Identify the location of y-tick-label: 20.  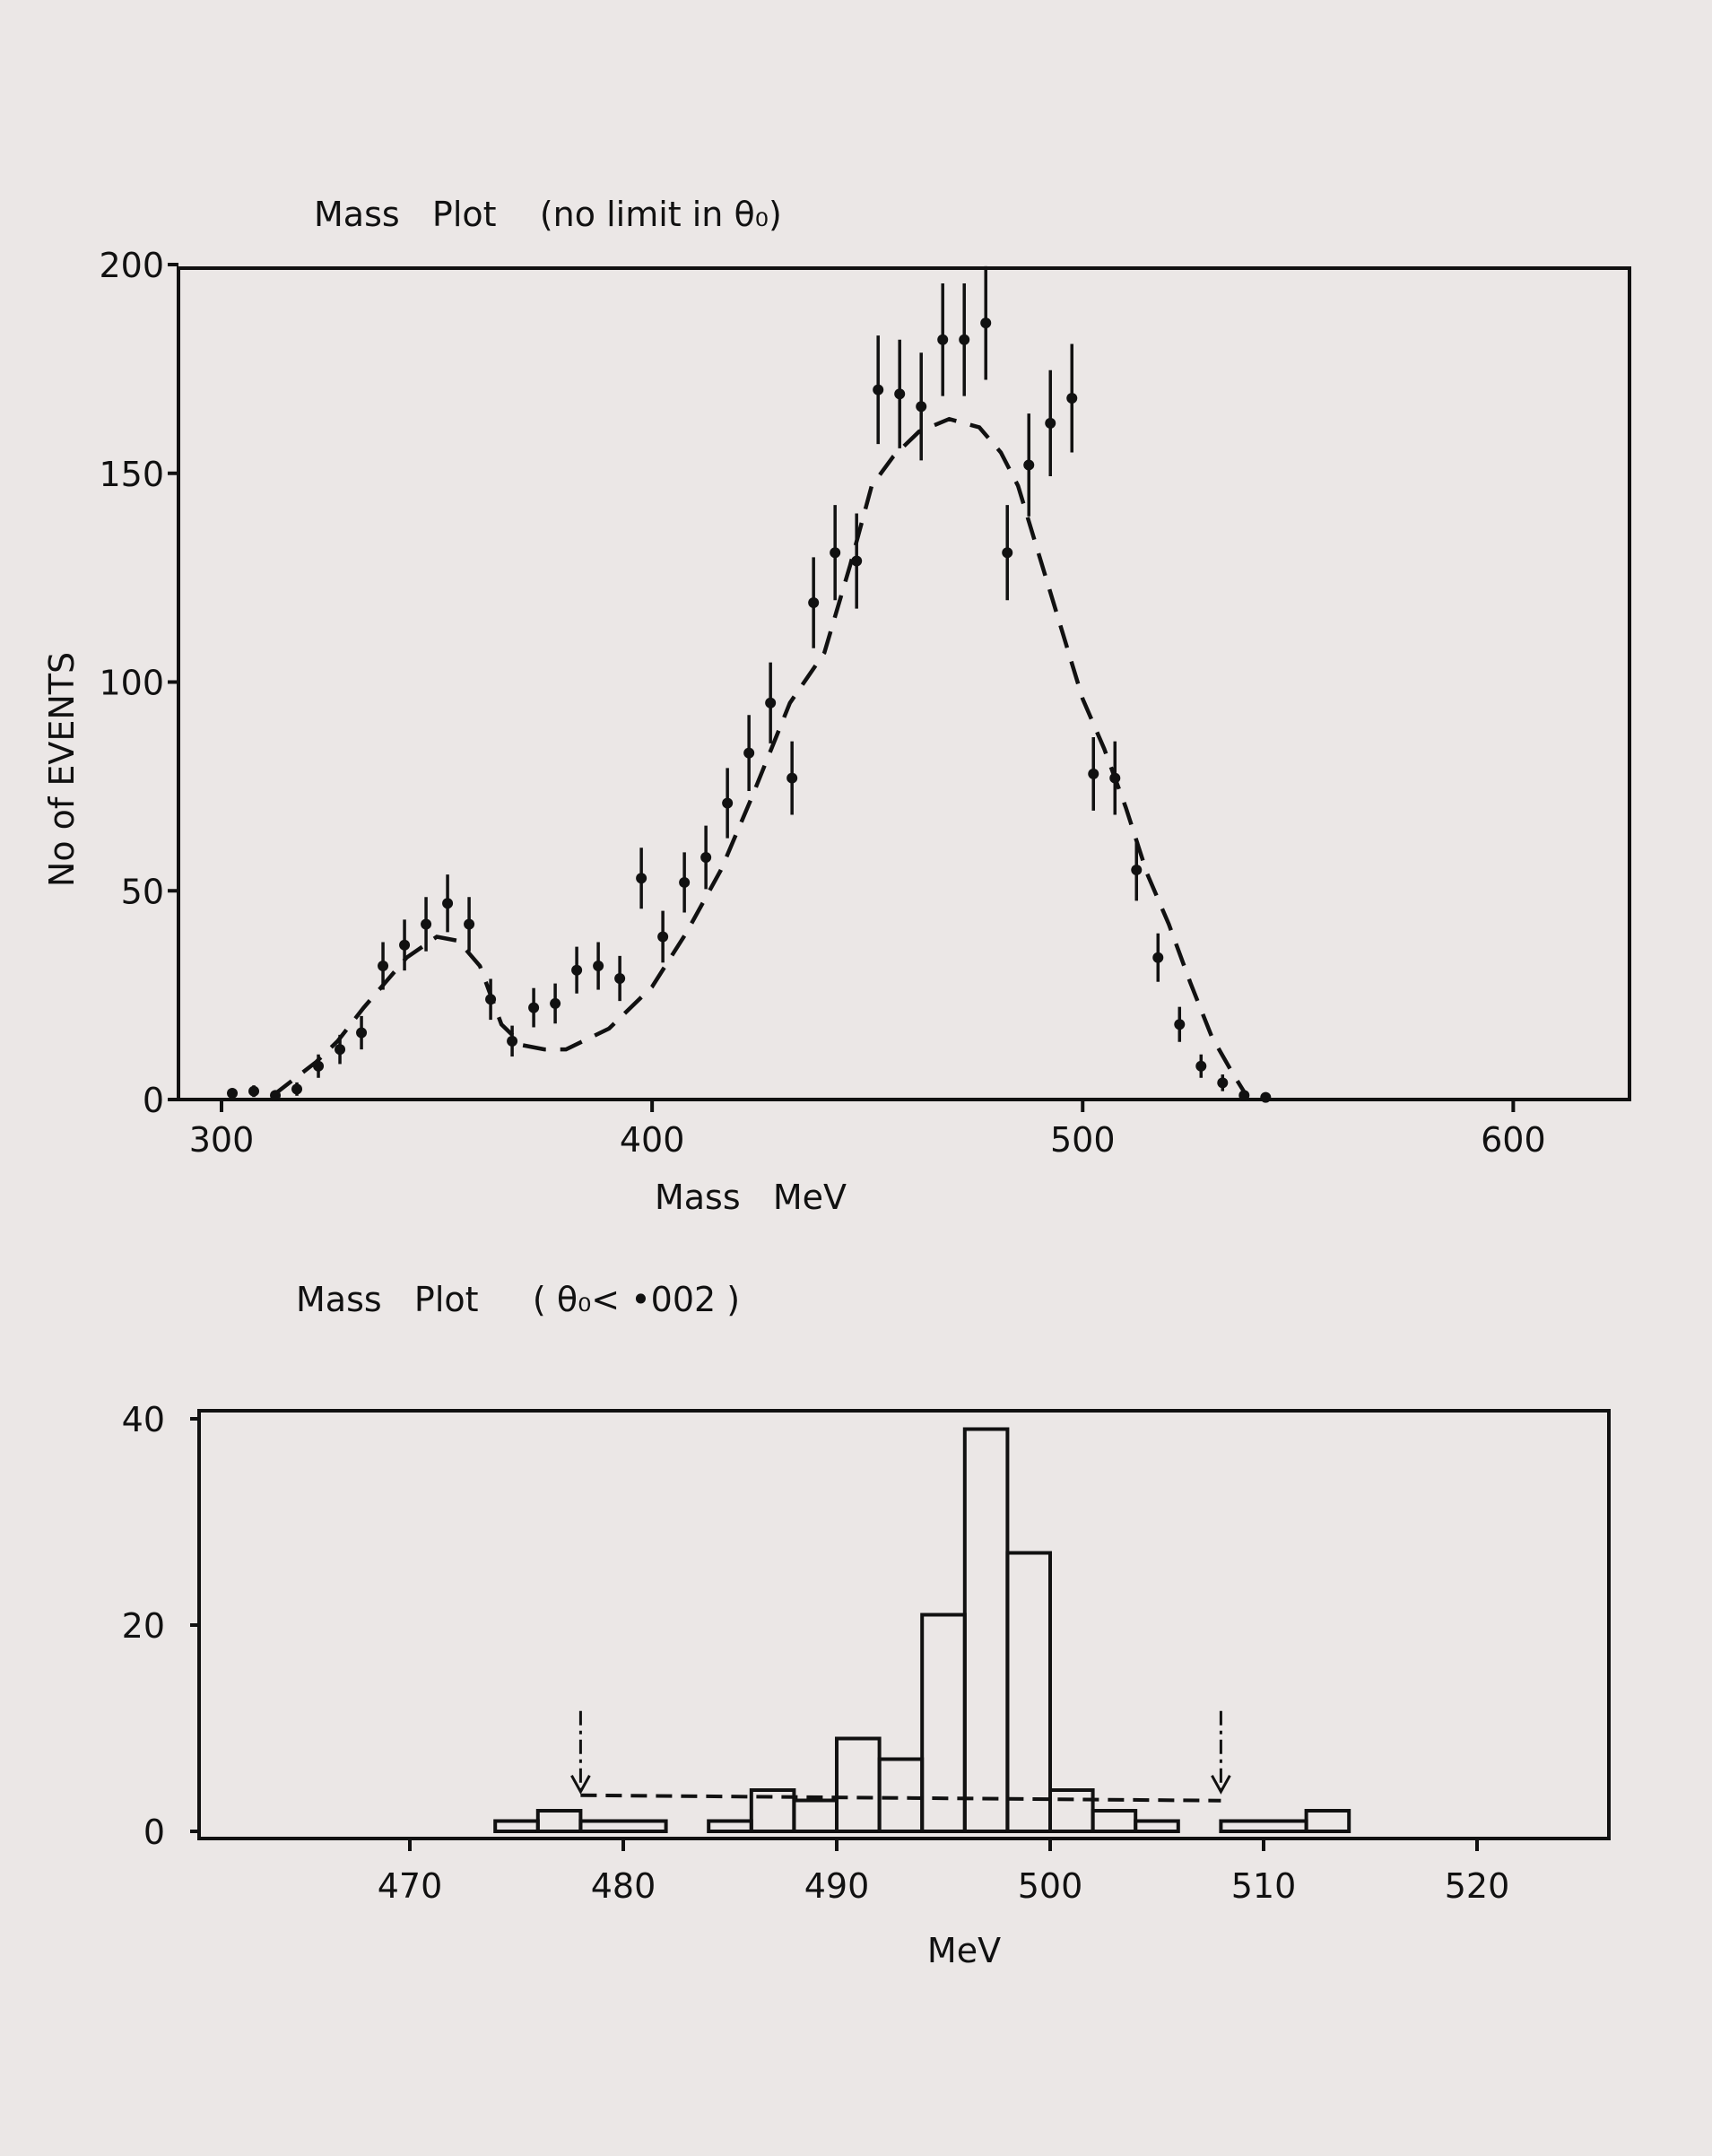
(143, 1626).